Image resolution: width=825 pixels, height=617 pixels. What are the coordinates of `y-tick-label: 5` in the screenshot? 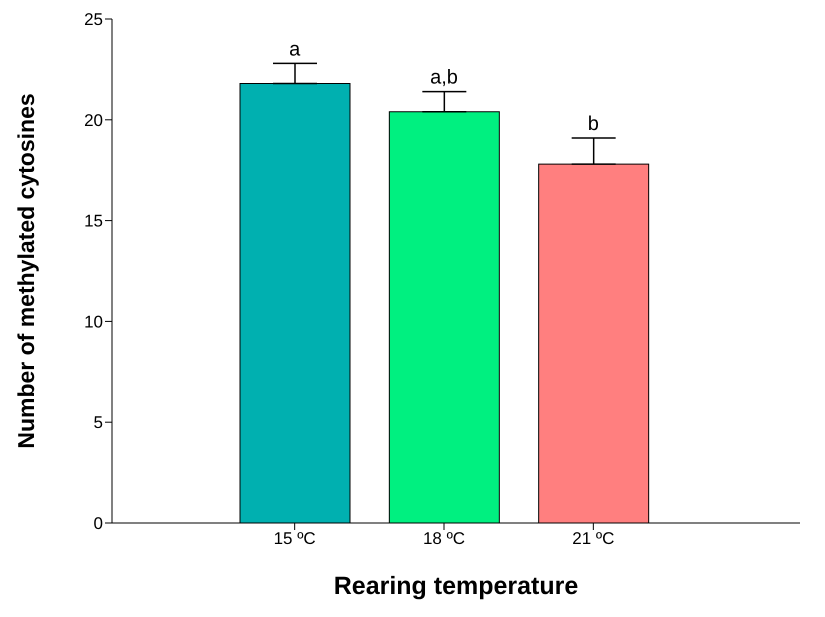 It's located at (98, 422).